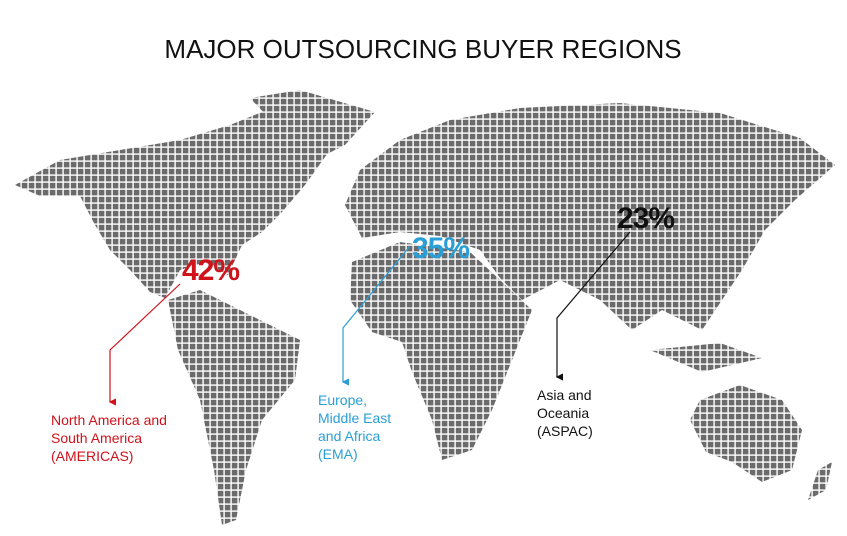 Image resolution: width=847 pixels, height=536 pixels. What do you see at coordinates (96, 438) in the screenshot?
I see `region-label-line: South America` at bounding box center [96, 438].